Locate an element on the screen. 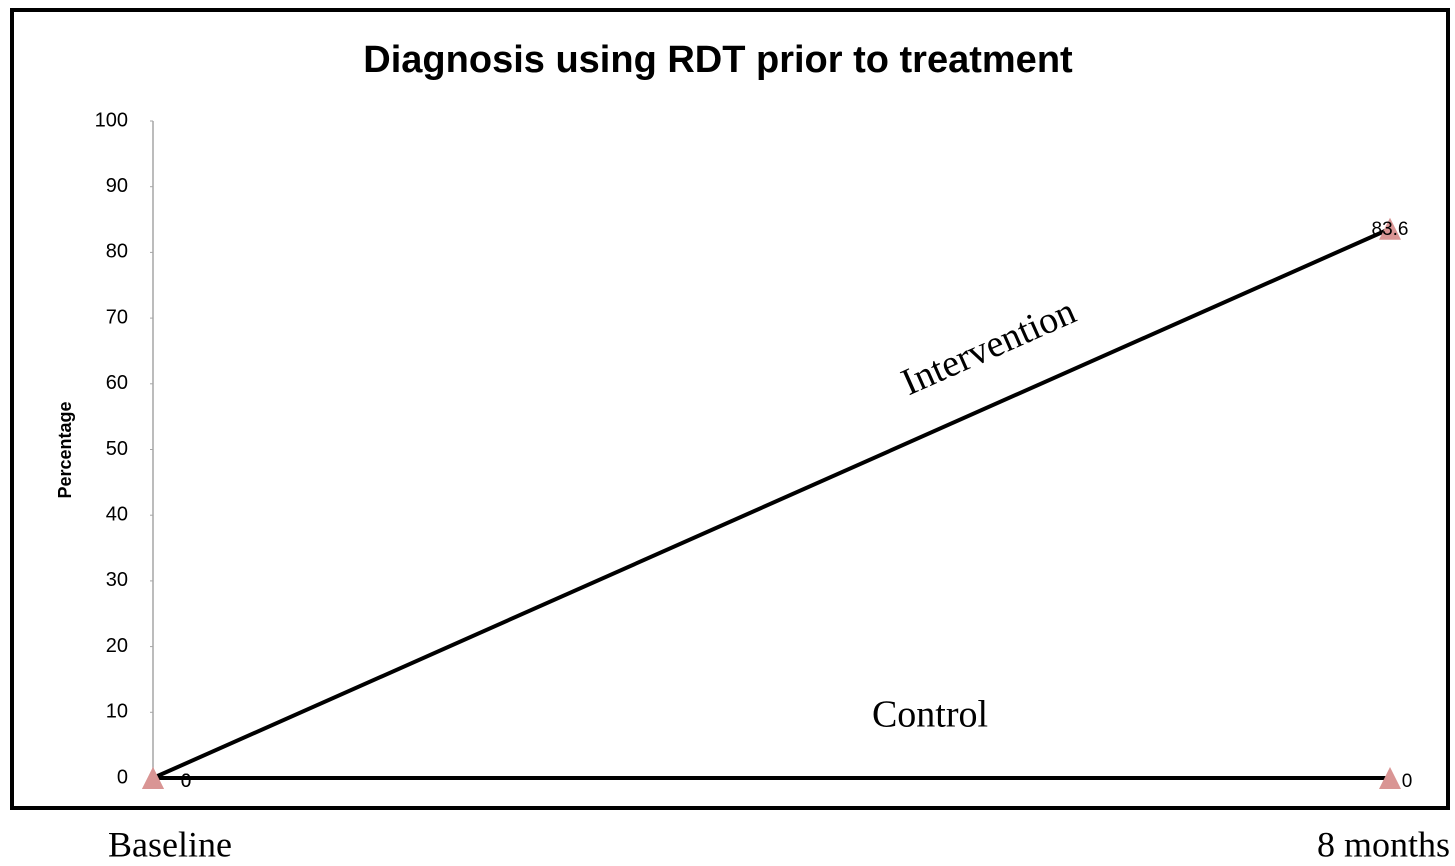  y-tick-label: 50 is located at coordinates (117, 449).